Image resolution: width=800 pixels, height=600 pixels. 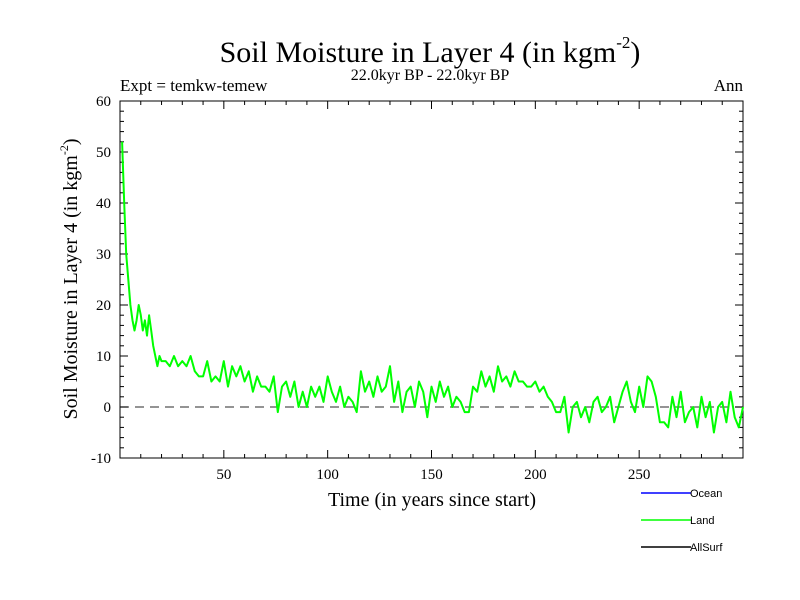 What do you see at coordinates (639, 475) in the screenshot?
I see `x-tick-label: 250` at bounding box center [639, 475].